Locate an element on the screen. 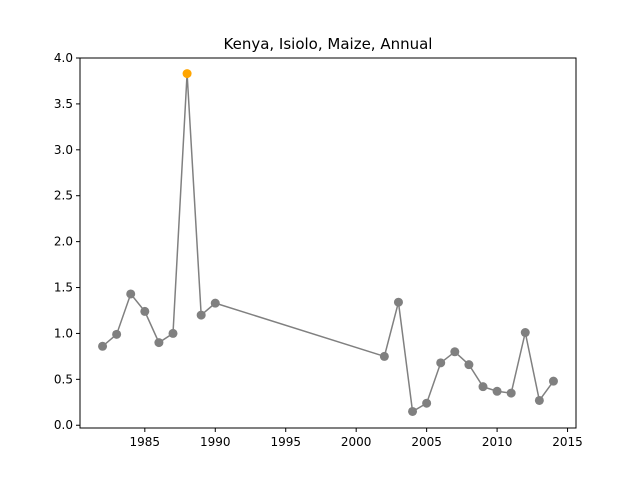 This screenshot has width=640, height=480. x-tick-label: 2015 is located at coordinates (567, 442).